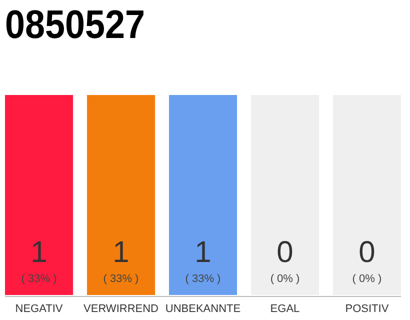 Image resolution: width=410 pixels, height=320 pixels. What do you see at coordinates (121, 309) in the screenshot?
I see `x-tick-label: VERWIRREND` at bounding box center [121, 309].